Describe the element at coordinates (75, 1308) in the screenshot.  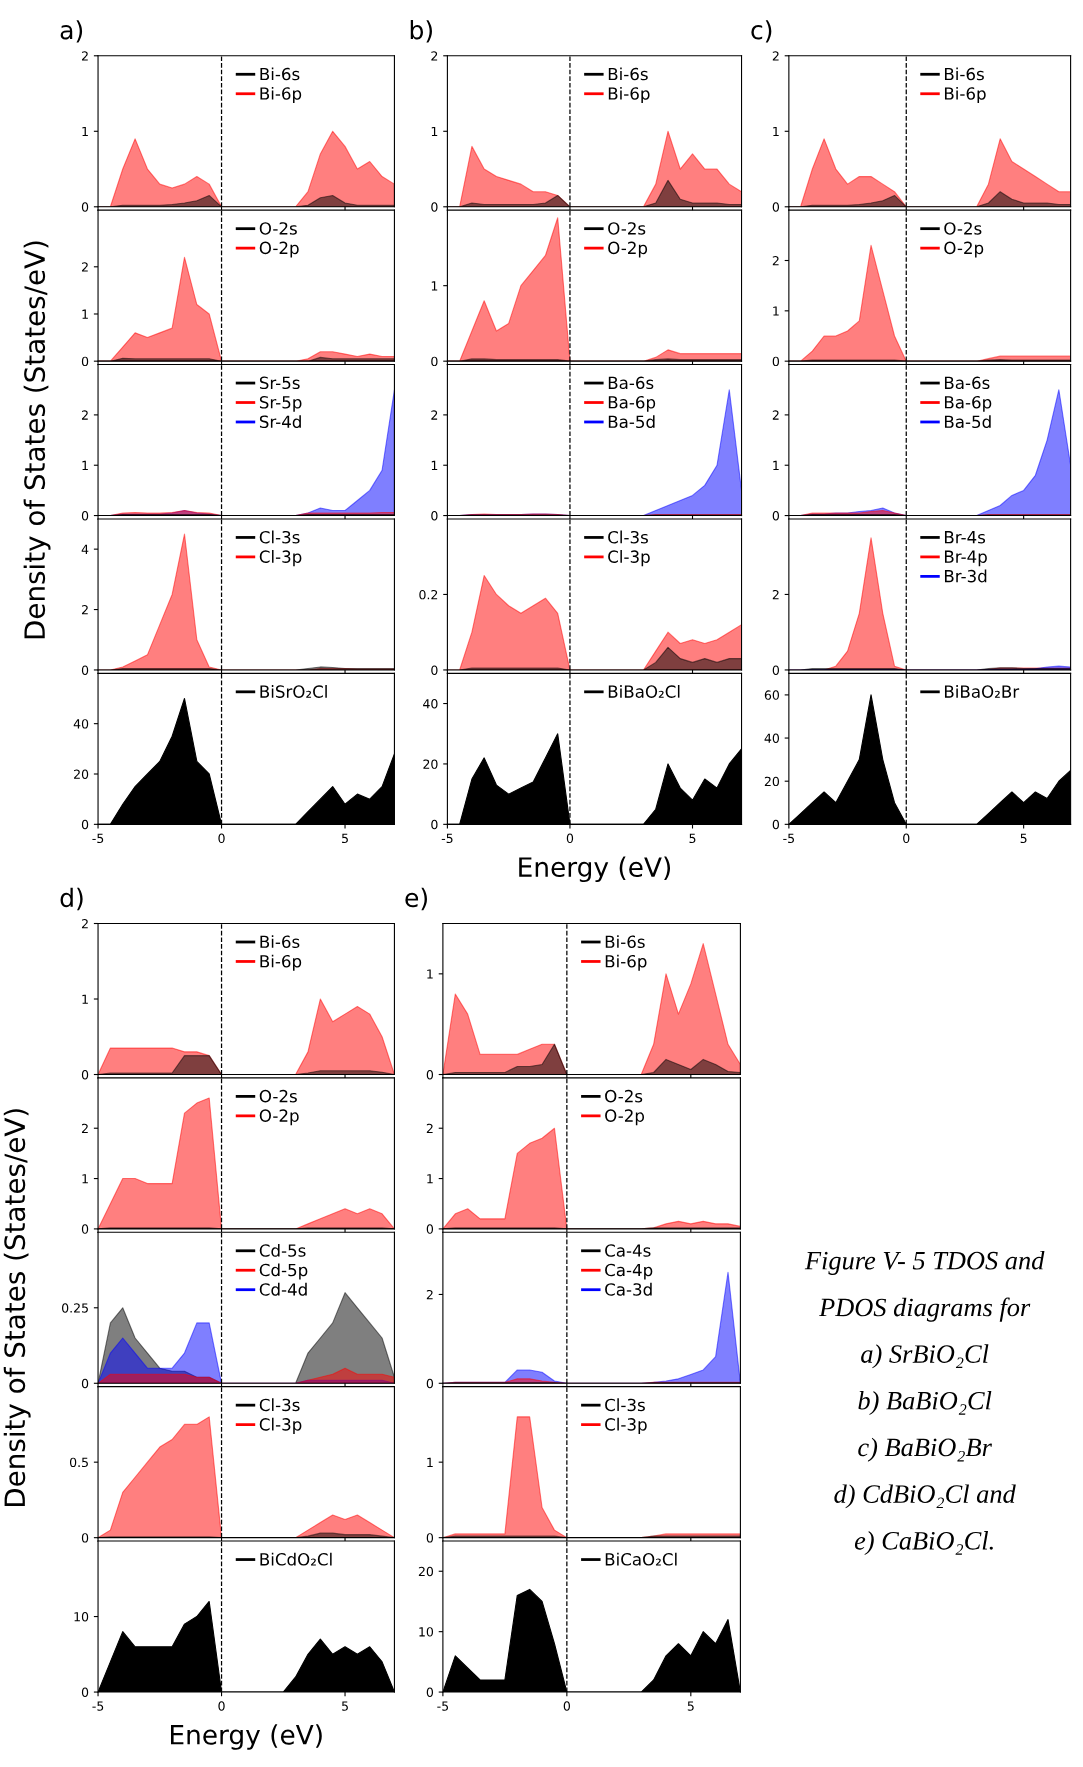
I see `y-tick-label: 0.25` at that location.